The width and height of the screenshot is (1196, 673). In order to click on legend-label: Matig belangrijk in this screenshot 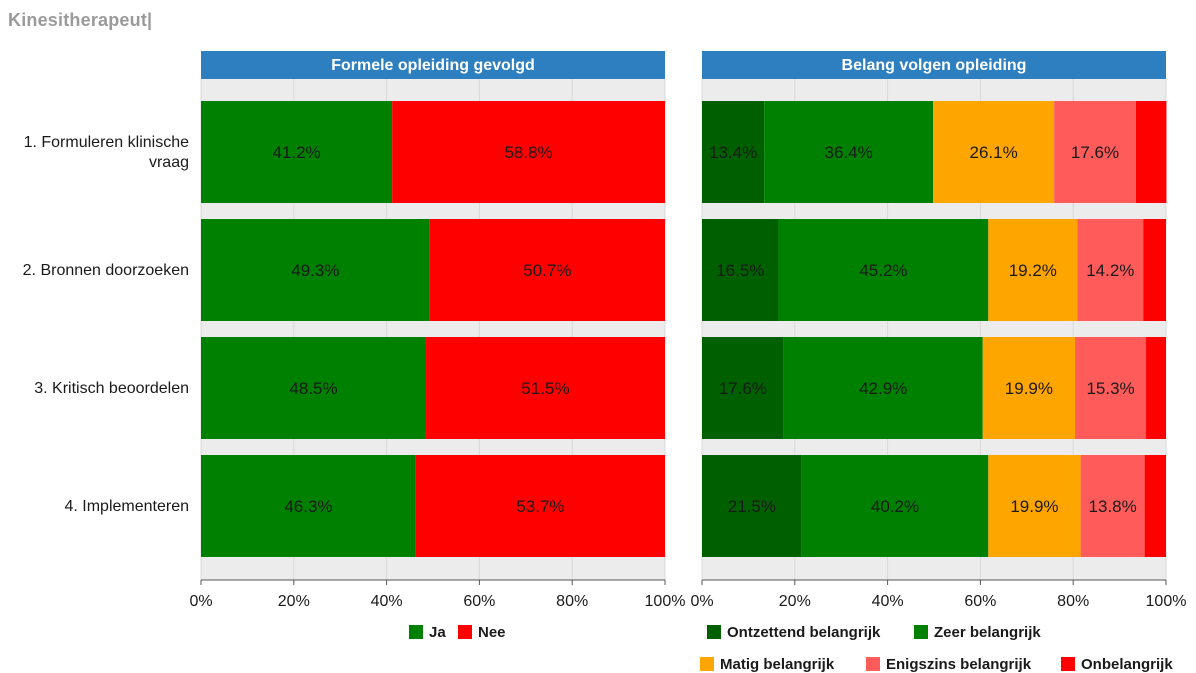, I will do `click(777, 664)`.